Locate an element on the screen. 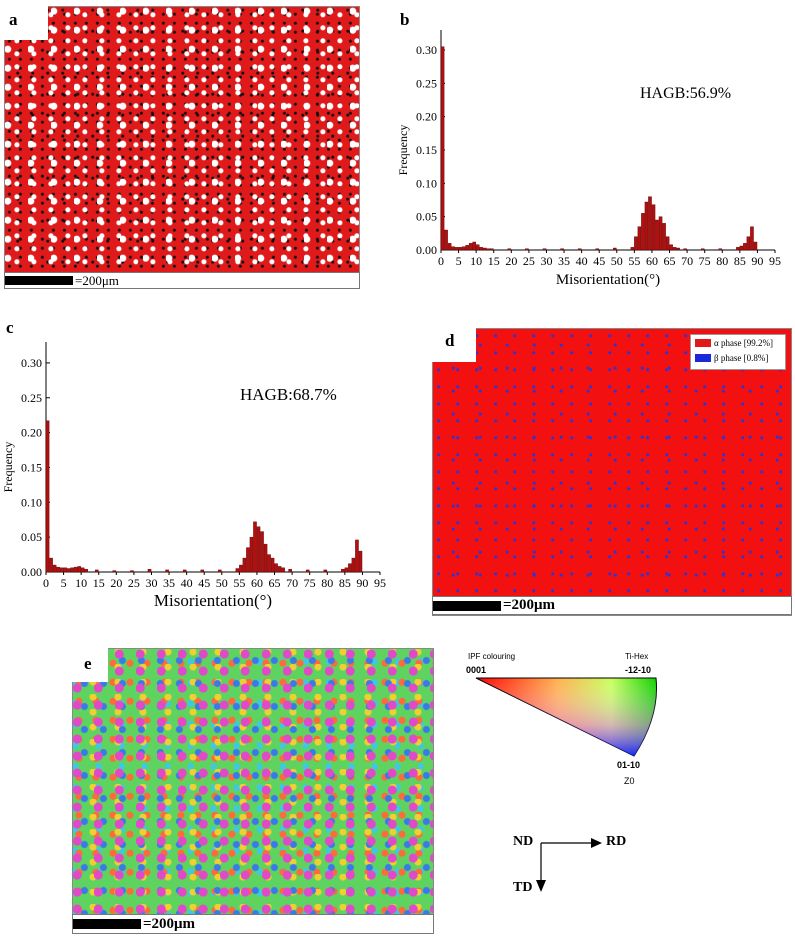 This screenshot has height=938, width=795. chart-c-xtick-label: 60 is located at coordinates (257, 583).